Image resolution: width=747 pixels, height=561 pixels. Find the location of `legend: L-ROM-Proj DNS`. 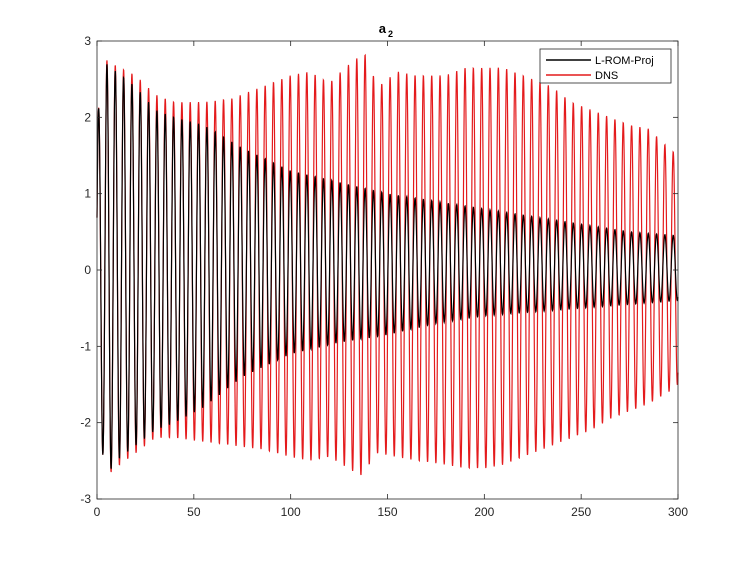

legend: L-ROM-Proj DNS is located at coordinates (605, 66).